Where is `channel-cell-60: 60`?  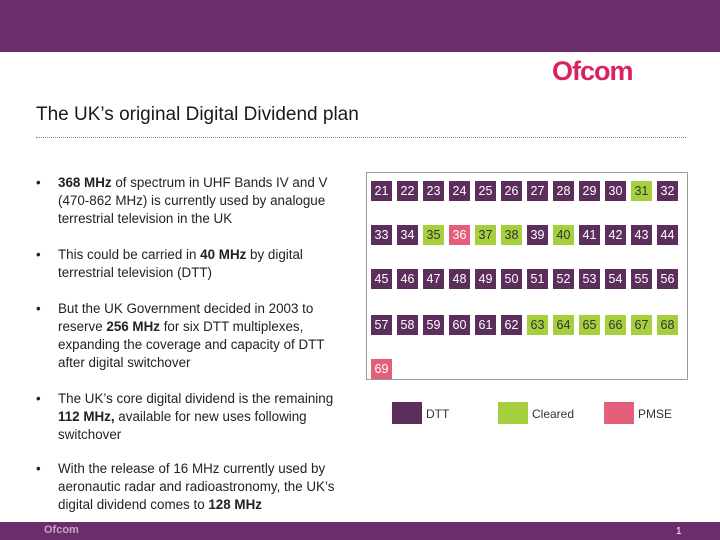 channel-cell-60: 60 is located at coordinates (459, 325).